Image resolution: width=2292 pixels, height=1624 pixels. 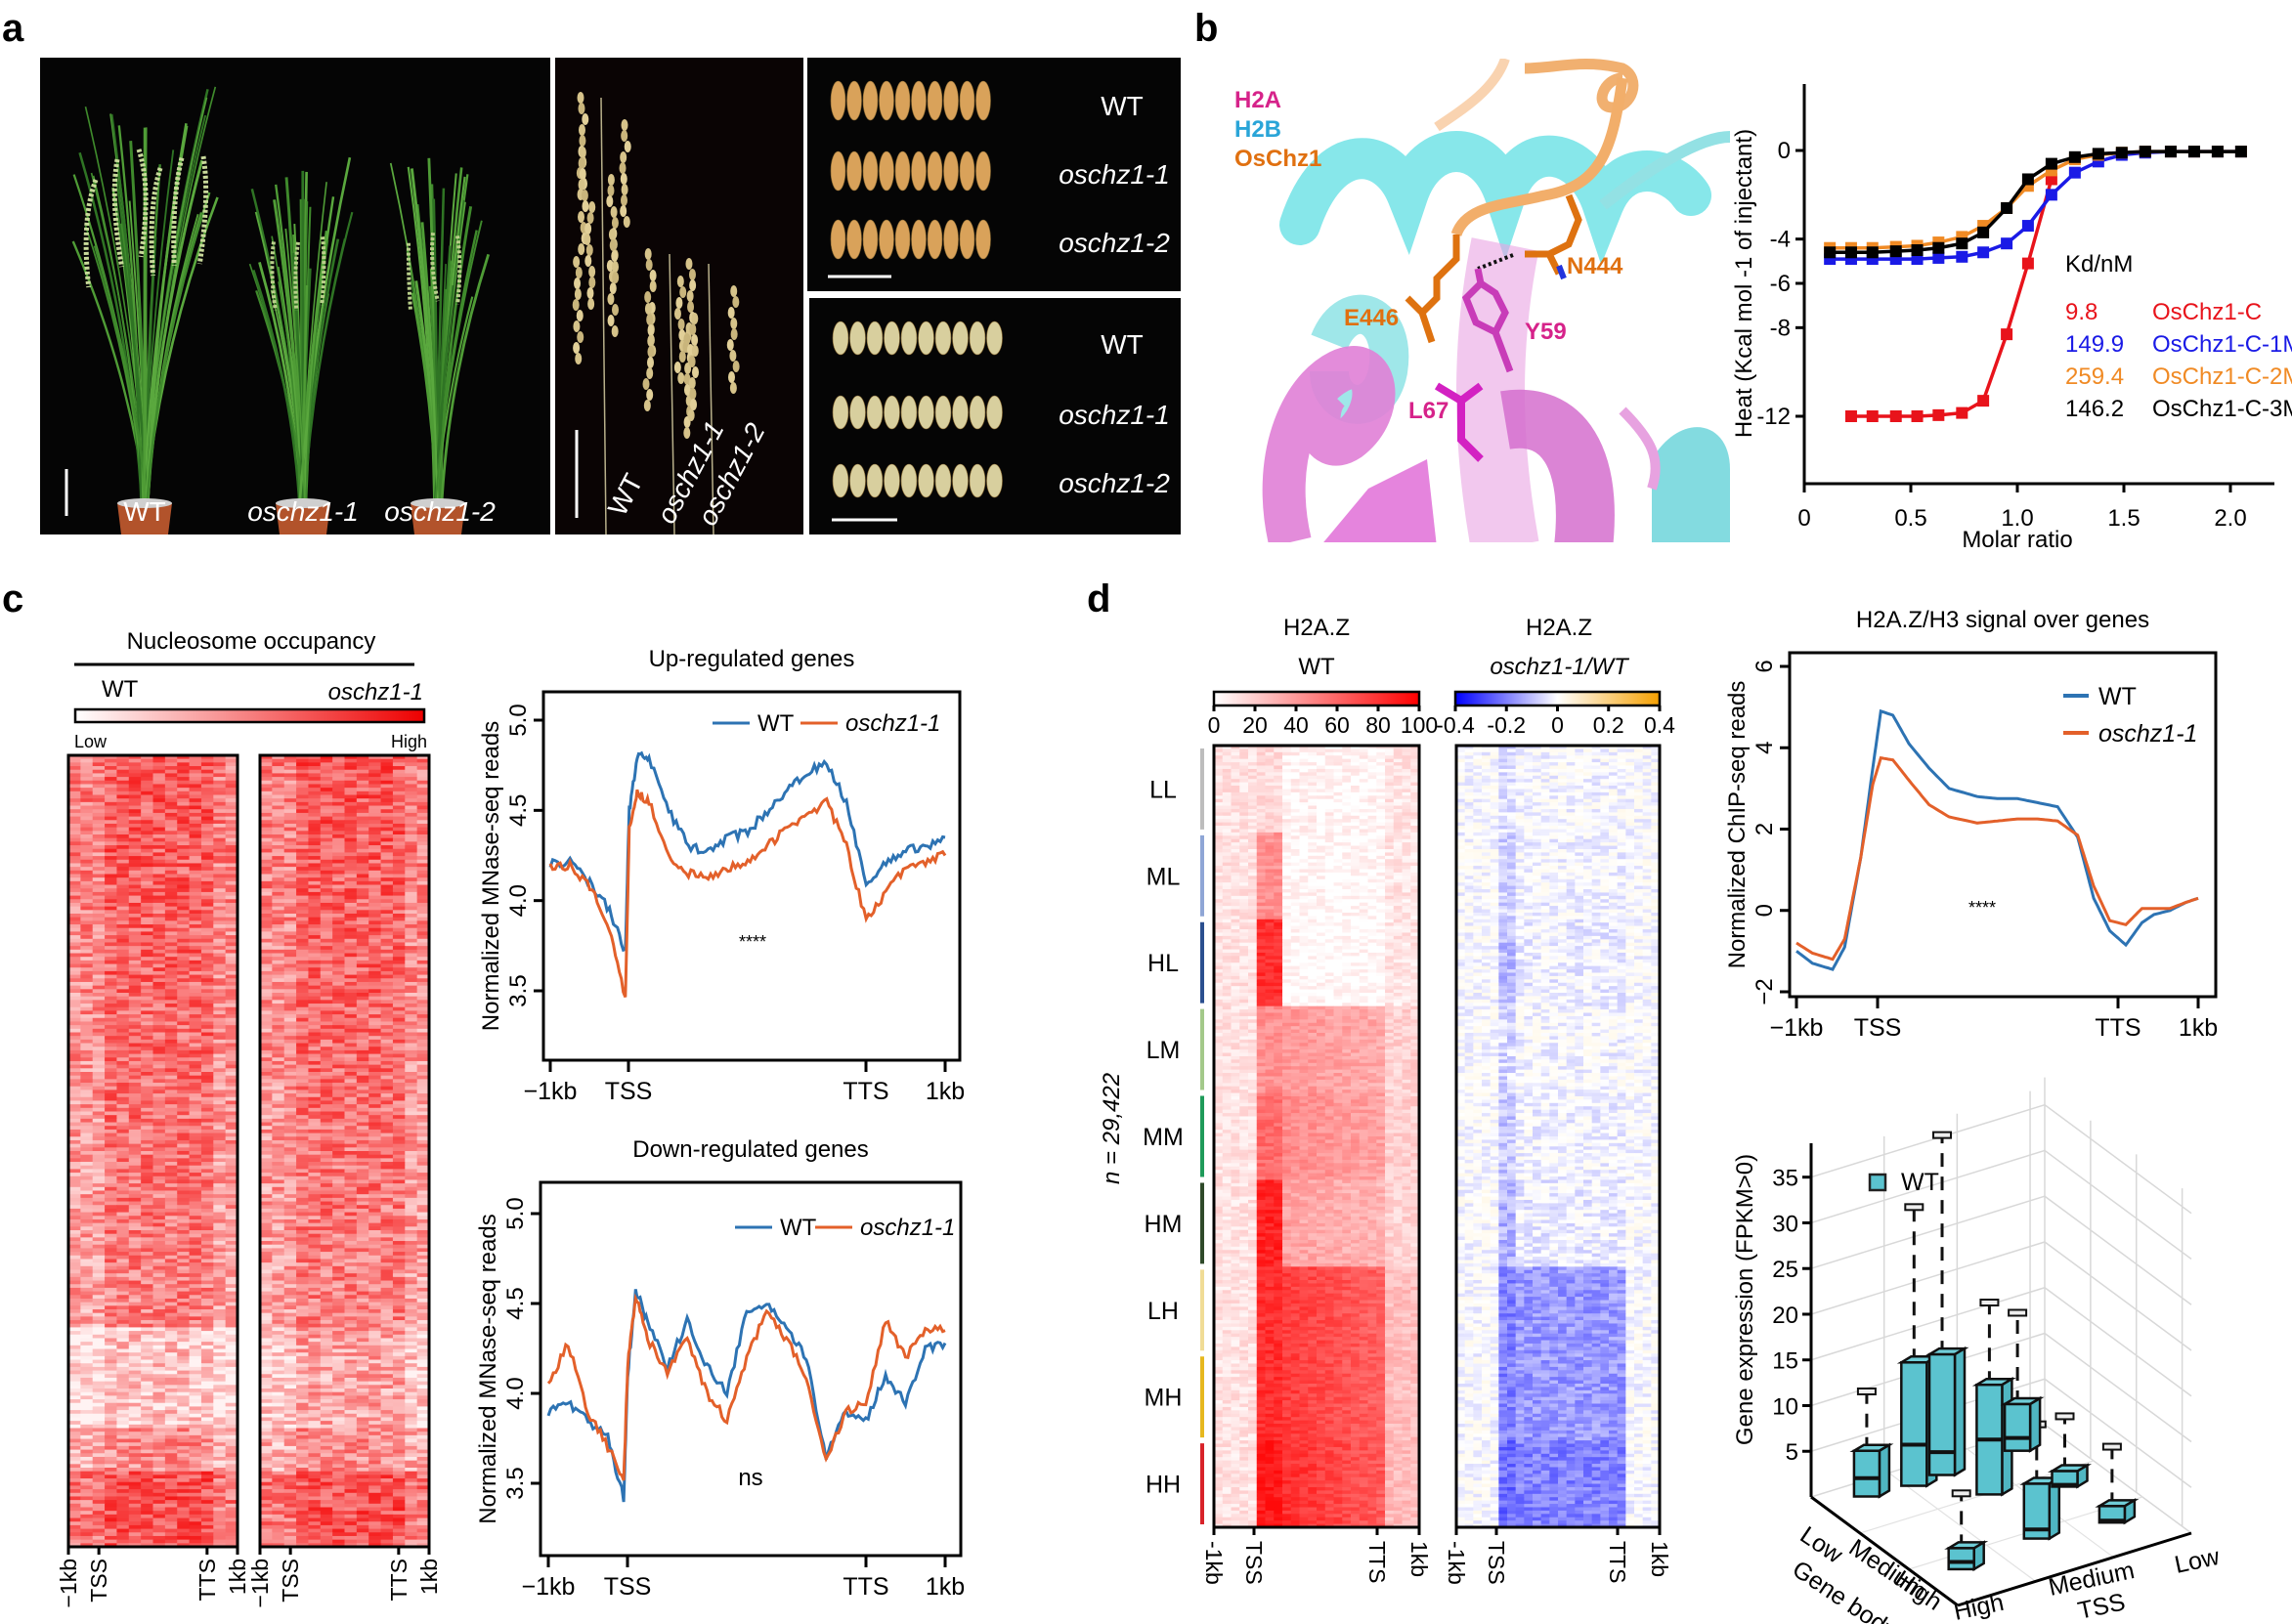 What do you see at coordinates (295, 369) in the screenshot?
I see `leaf` at bounding box center [295, 369].